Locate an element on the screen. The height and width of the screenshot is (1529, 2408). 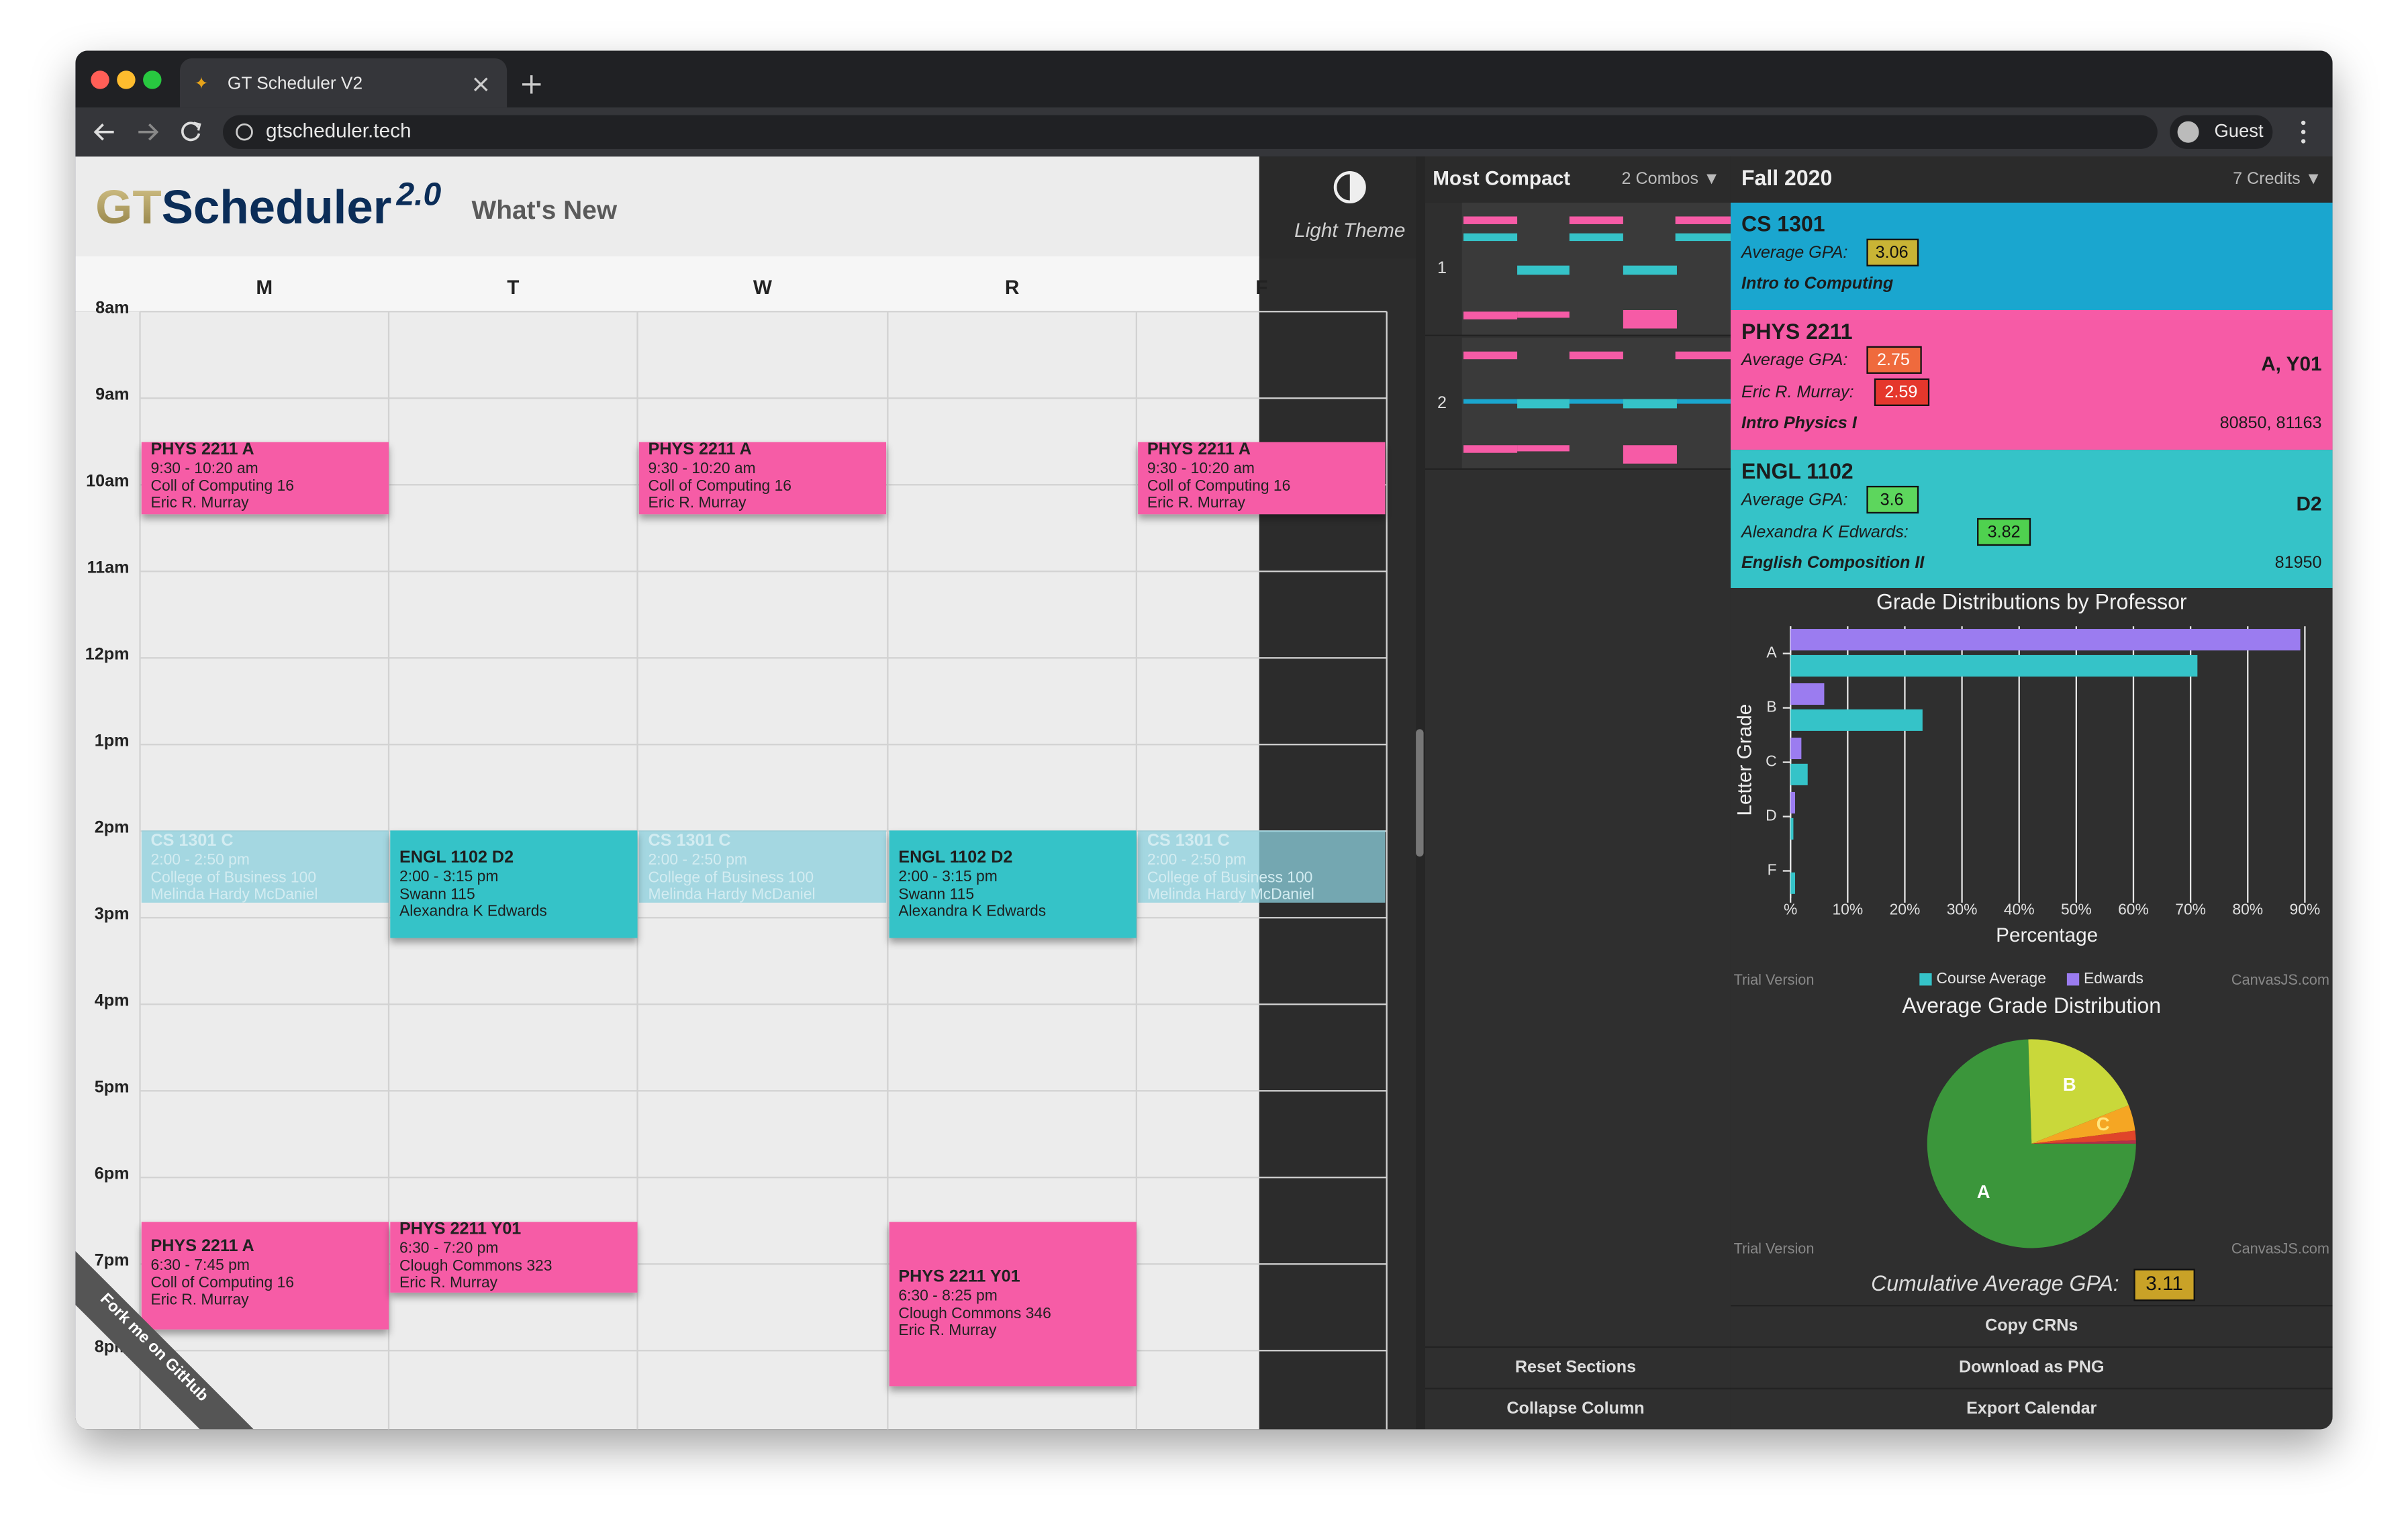
combo-preview-blocks is located at coordinates (1597, 340).